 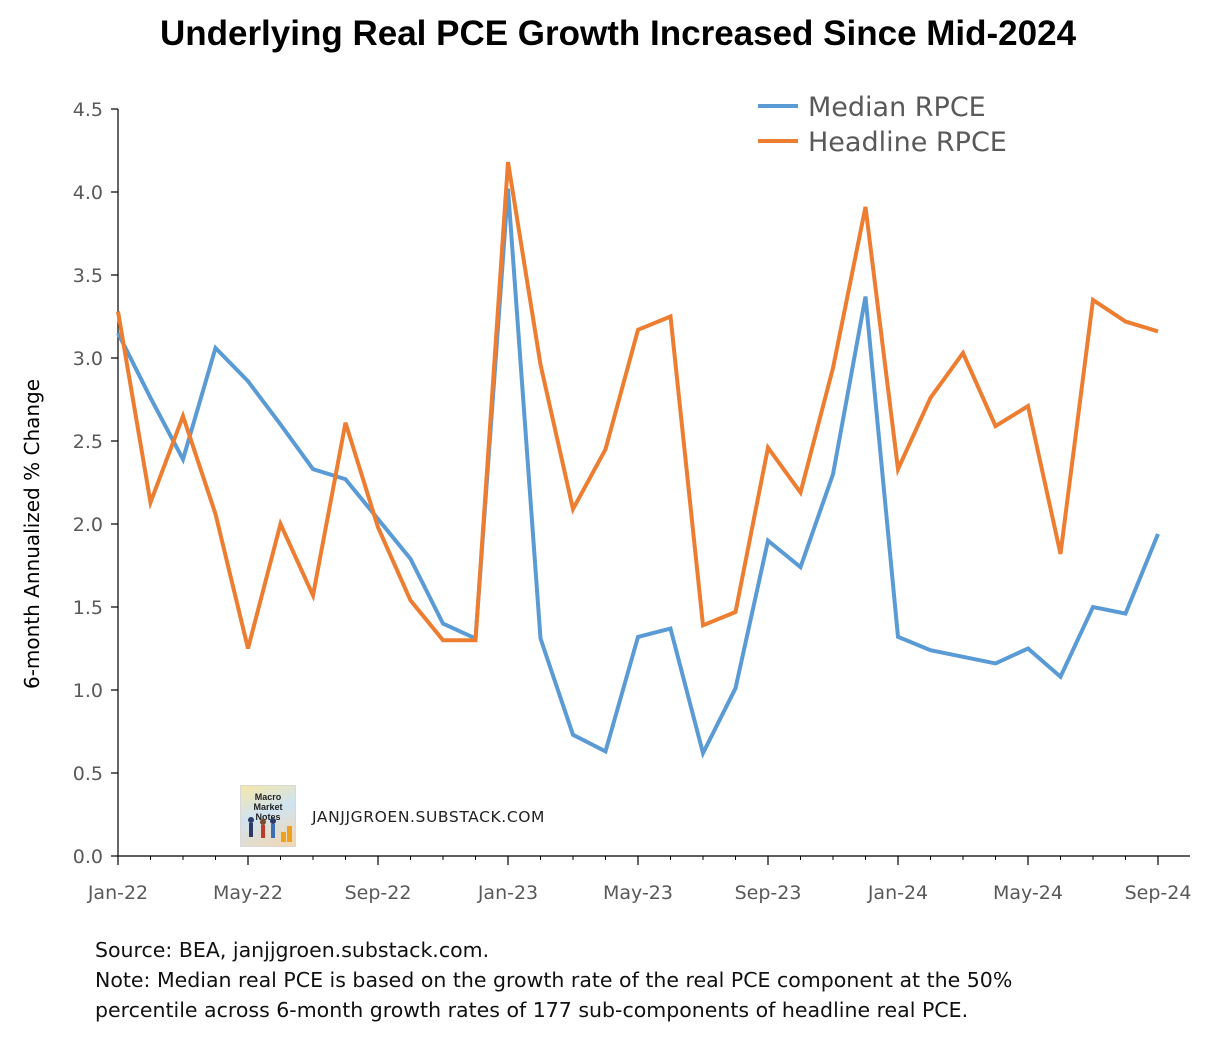 What do you see at coordinates (88, 525) in the screenshot?
I see `y-tick-label: 2.0` at bounding box center [88, 525].